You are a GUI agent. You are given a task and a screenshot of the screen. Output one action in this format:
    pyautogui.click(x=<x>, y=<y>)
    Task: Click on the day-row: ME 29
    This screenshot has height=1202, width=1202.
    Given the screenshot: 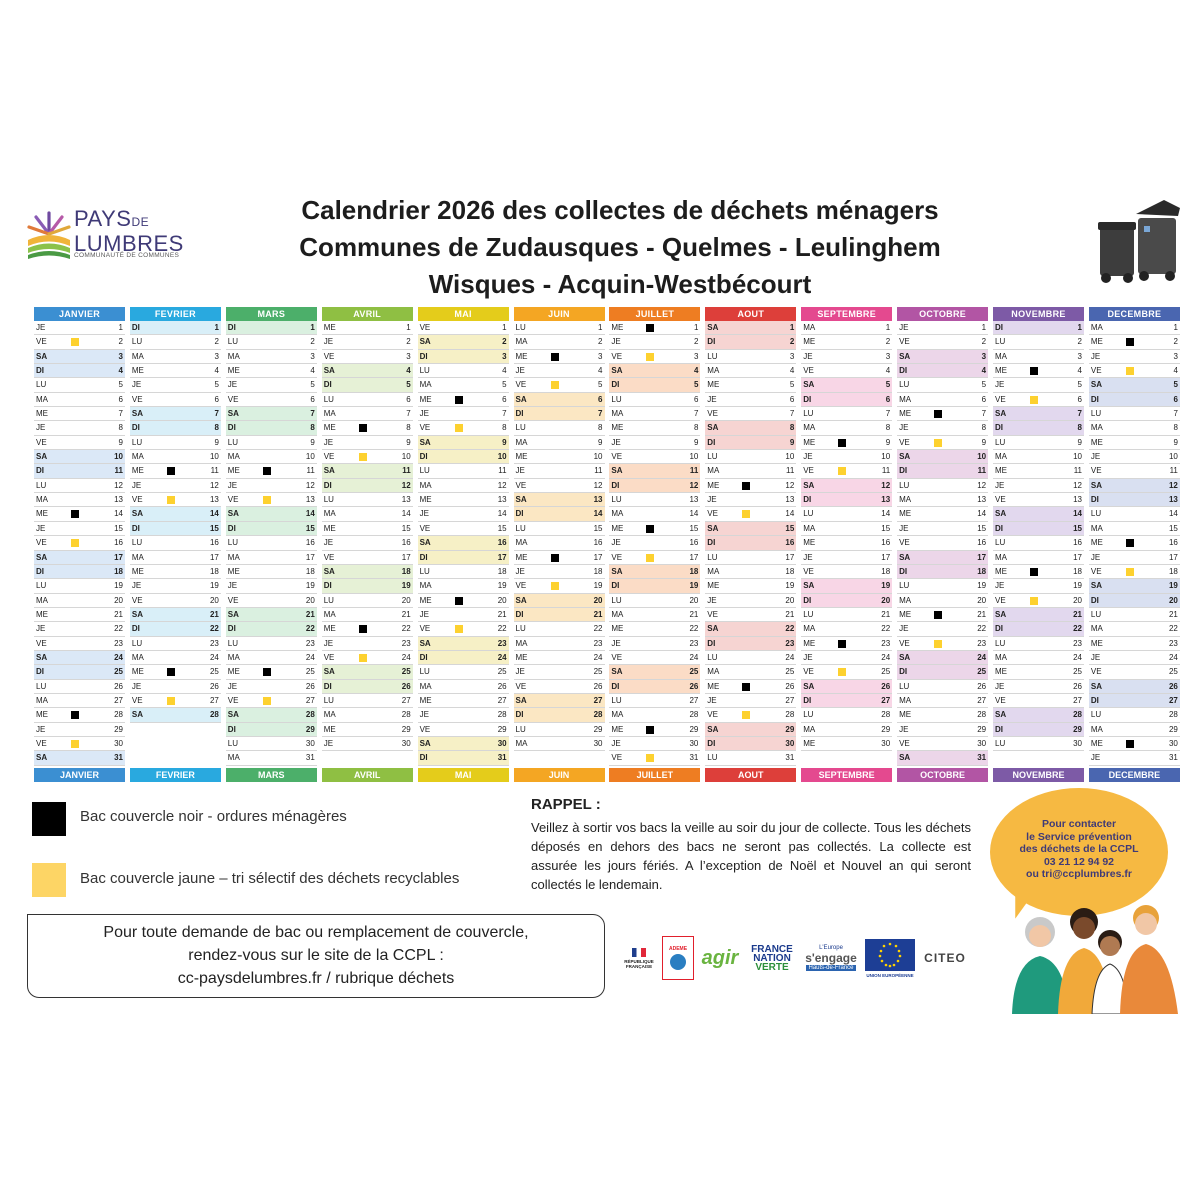 What is the action you would take?
    pyautogui.click(x=367, y=730)
    